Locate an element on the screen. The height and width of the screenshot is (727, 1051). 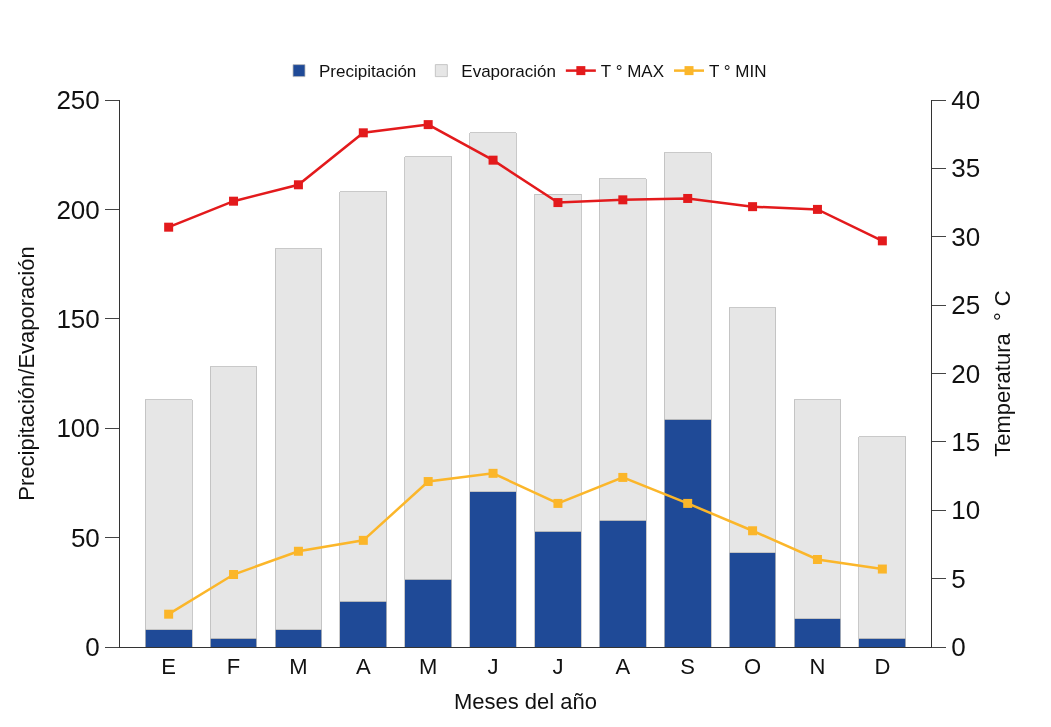
y-tick-label: 0 is located at coordinates (92, 647).